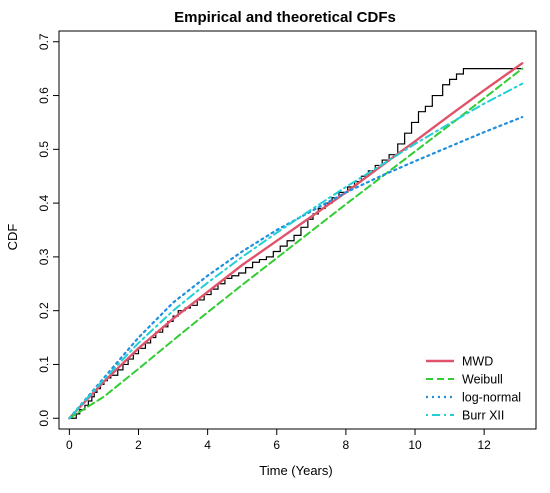 The image size is (550, 493). Describe the element at coordinates (12, 237) in the screenshot. I see `y-axis-label: CDF` at that location.